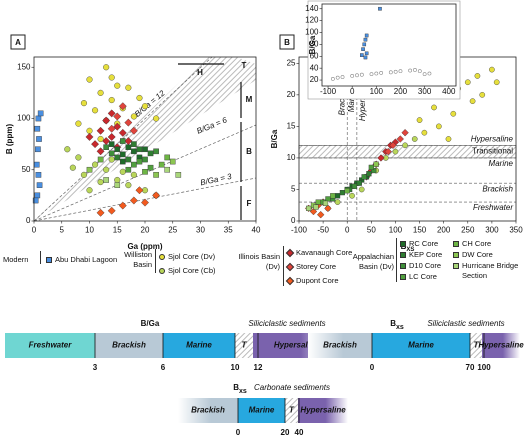  I want to click on zone-label: Freshwater, so click(493, 207).